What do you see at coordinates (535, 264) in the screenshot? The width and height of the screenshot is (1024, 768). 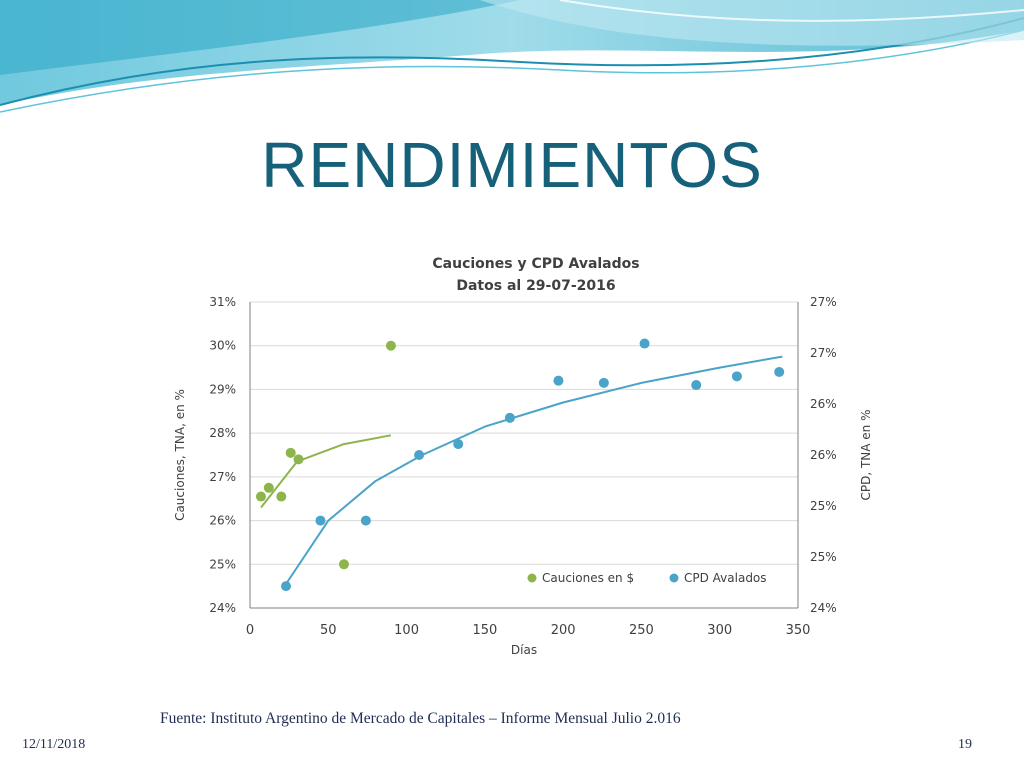 I see `chart-title: Cauciones y CPD Avalados` at bounding box center [535, 264].